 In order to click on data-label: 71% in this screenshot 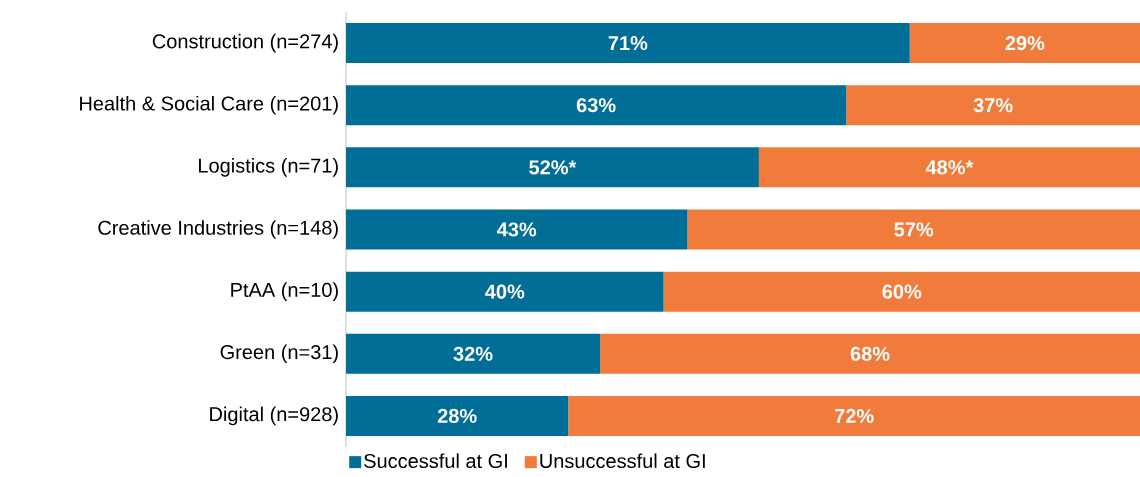, I will do `click(628, 43)`.